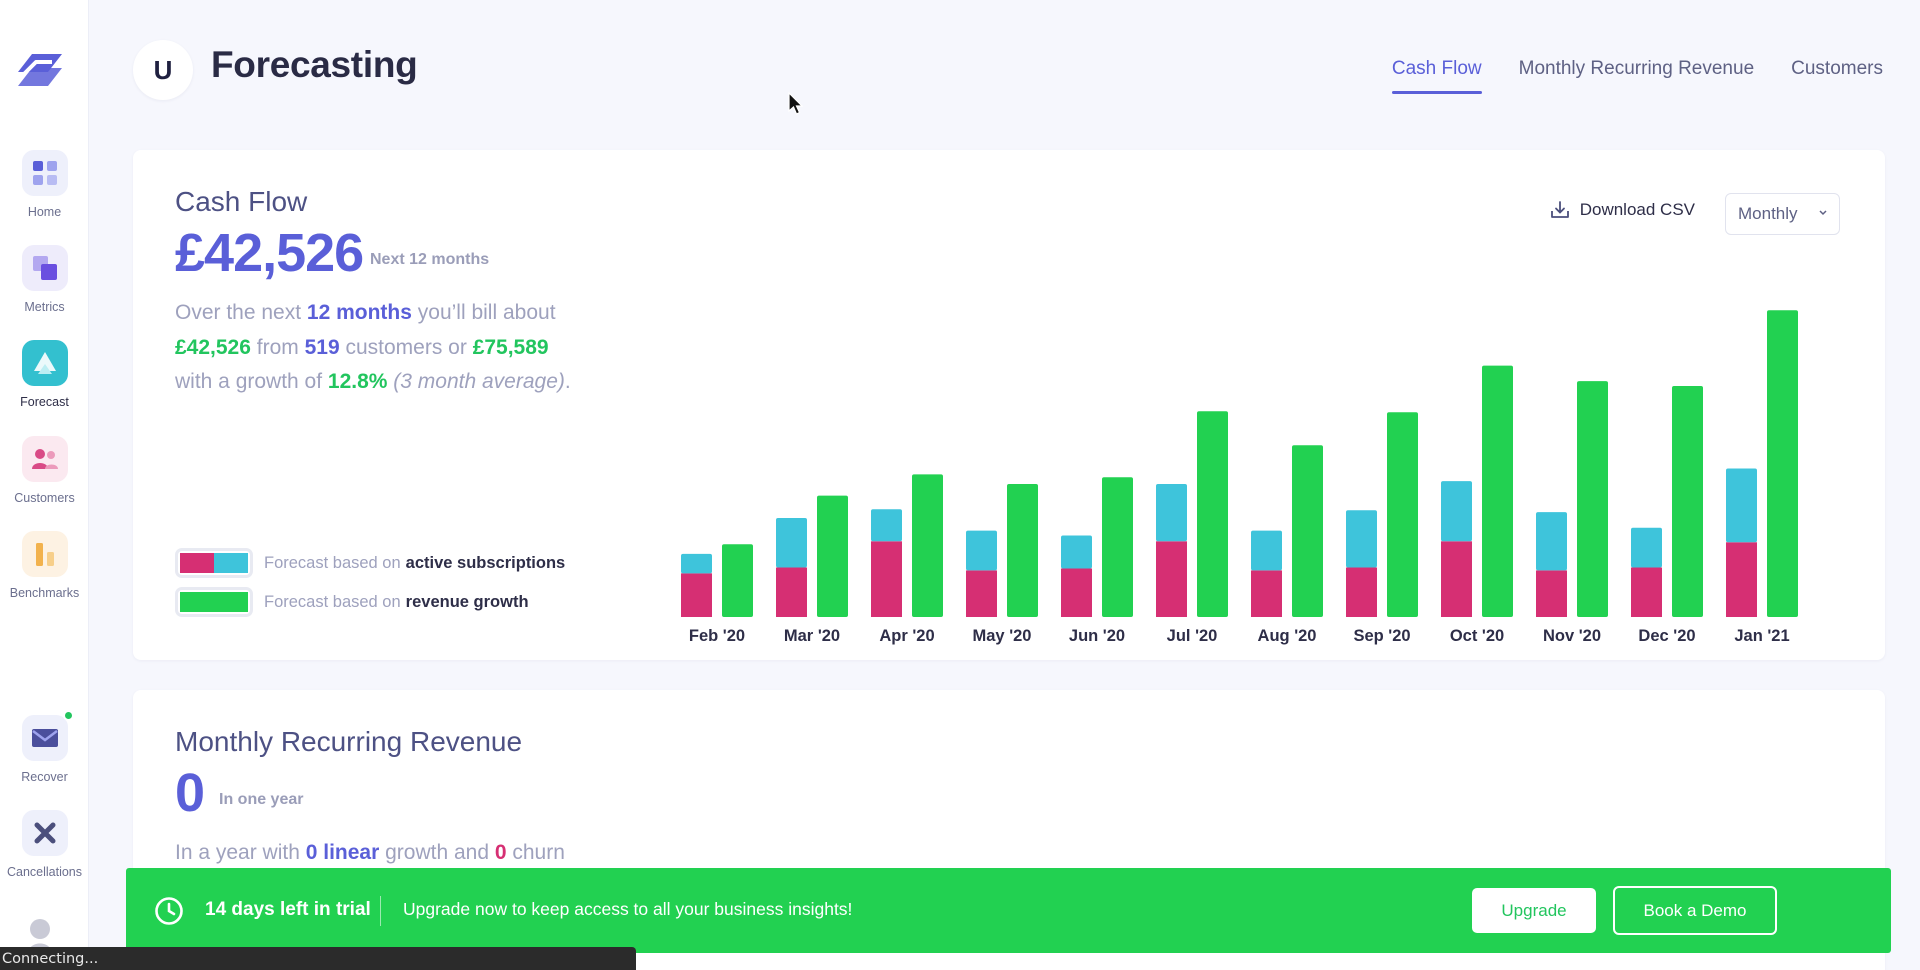 Image resolution: width=1920 pixels, height=970 pixels. I want to click on download-icon, so click(1559, 209).